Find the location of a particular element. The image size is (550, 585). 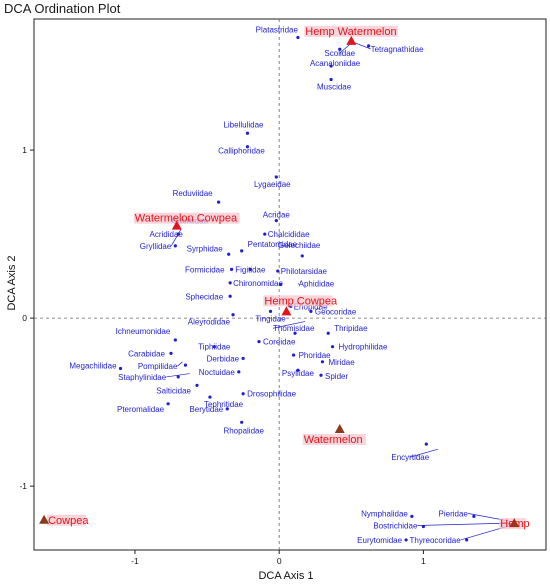

treatment-label: Watermelon Cowpea is located at coordinates (186, 219).